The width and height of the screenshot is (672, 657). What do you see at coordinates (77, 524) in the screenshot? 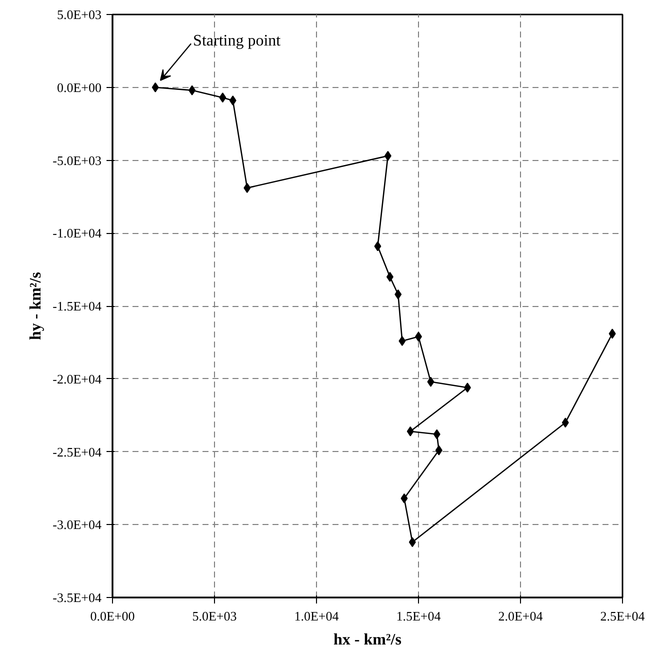
I see `y-tick-label: -3.0E+04` at bounding box center [77, 524].